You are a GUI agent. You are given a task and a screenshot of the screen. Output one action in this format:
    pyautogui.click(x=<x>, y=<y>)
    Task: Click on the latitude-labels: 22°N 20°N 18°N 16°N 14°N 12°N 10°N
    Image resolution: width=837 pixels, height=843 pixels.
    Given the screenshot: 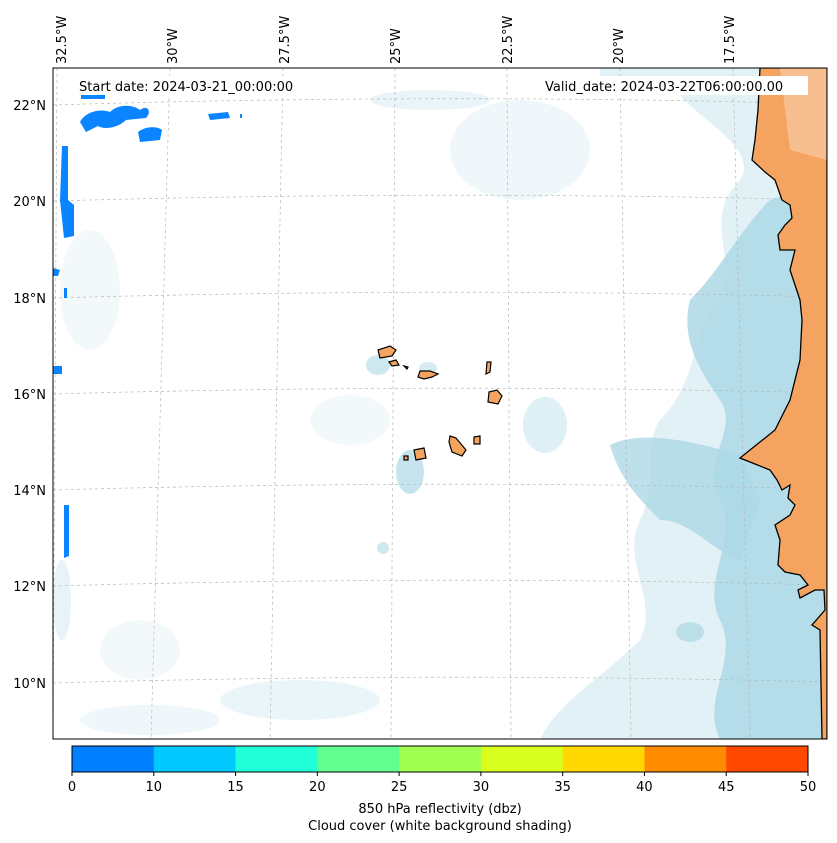 What is the action you would take?
    pyautogui.click(x=29, y=395)
    